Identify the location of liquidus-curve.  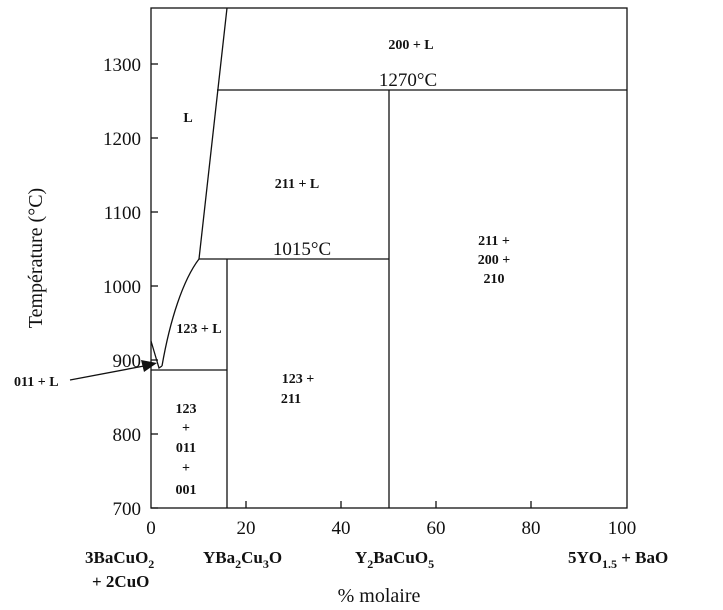
(180, 312).